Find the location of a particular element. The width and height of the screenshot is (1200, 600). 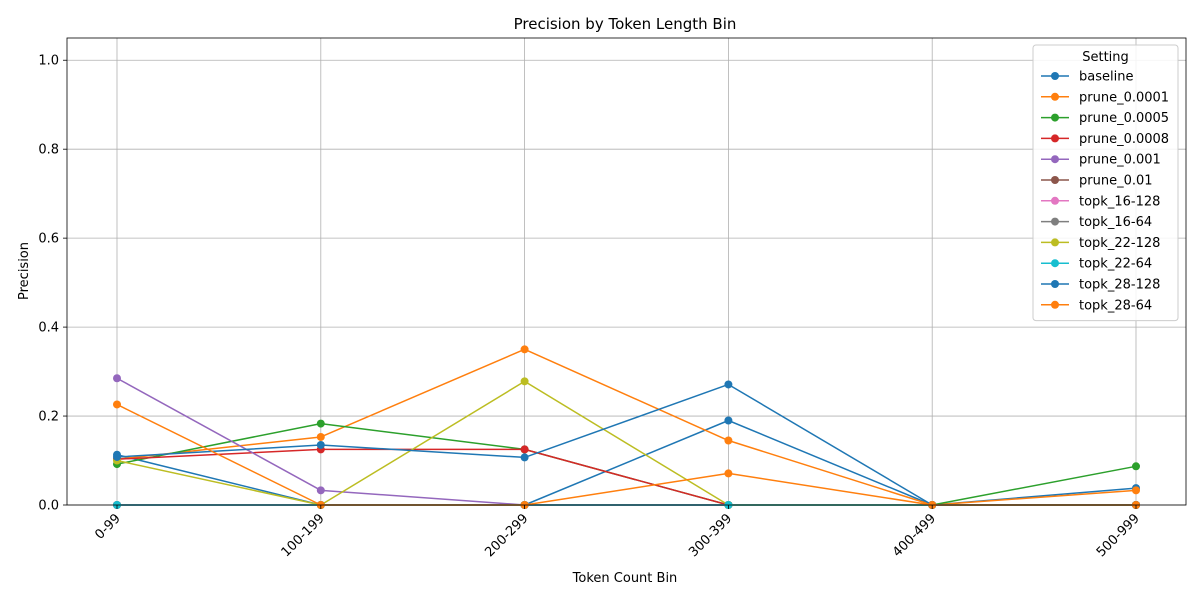

legend-label: prune_0.0001 is located at coordinates (1124, 97).